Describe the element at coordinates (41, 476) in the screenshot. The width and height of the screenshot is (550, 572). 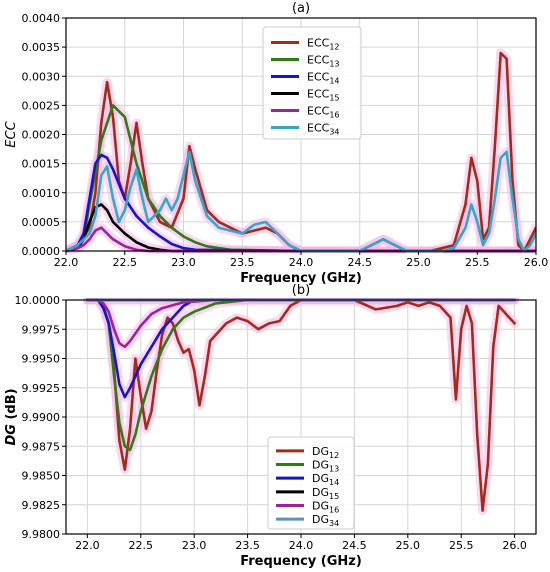
I see `y-tick-label: 9.9850` at that location.